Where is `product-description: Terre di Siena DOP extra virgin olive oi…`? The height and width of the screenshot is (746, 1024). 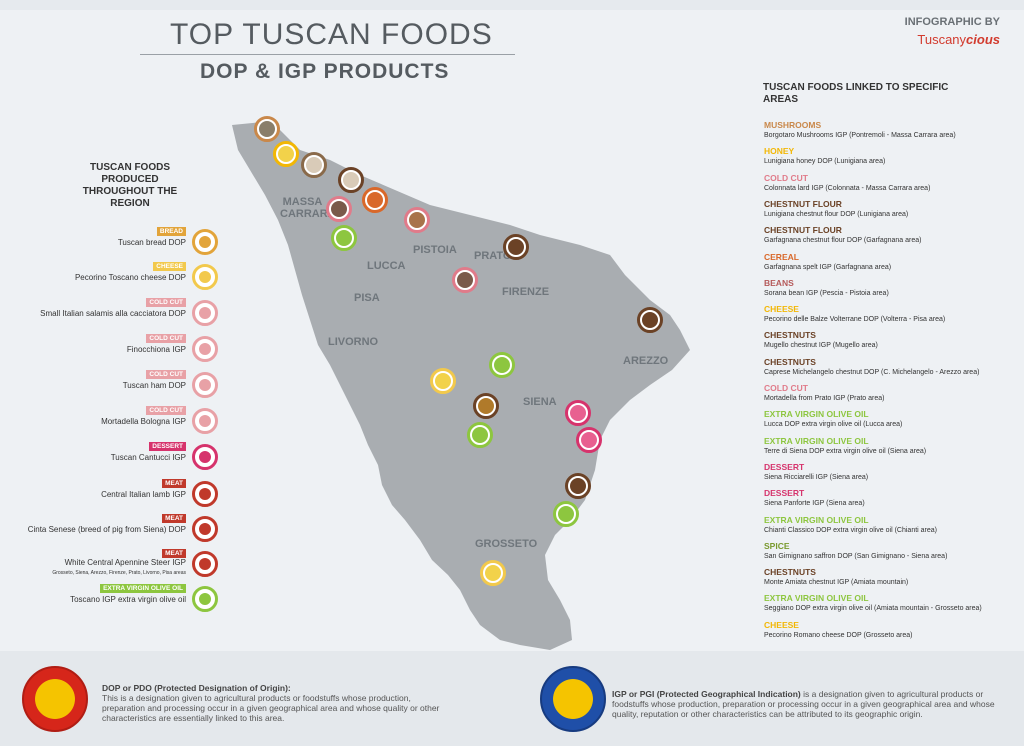 product-description: Terre di Siena DOP extra virgin olive oi… is located at coordinates (845, 451).